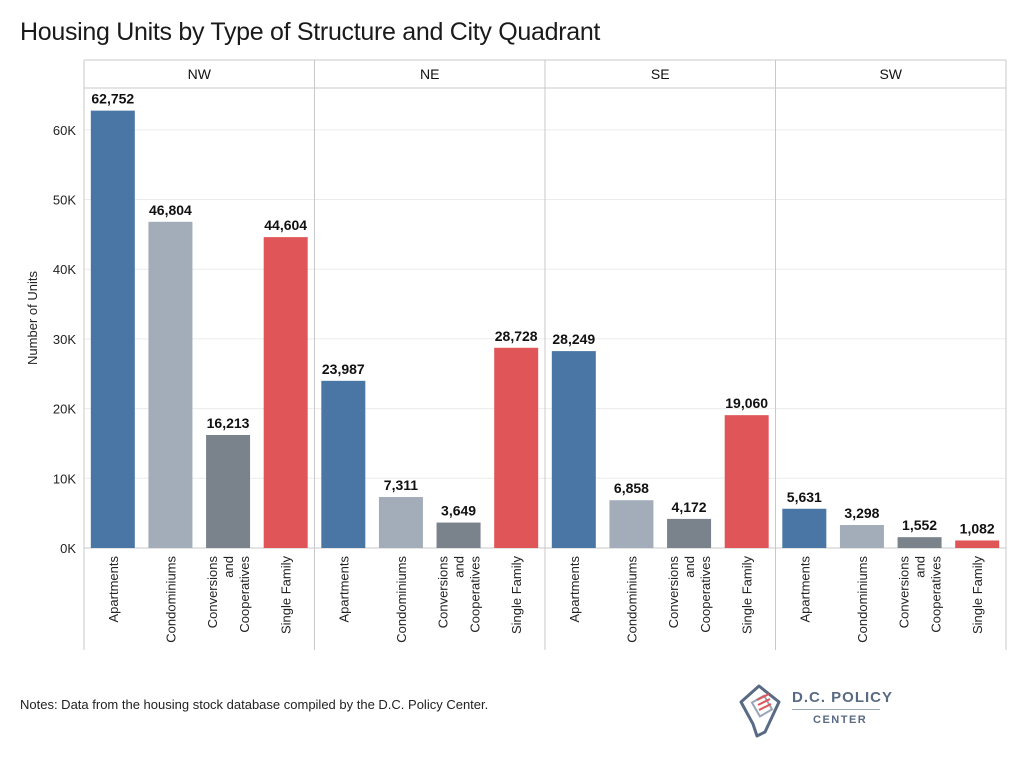 This screenshot has height=768, width=1024. Describe the element at coordinates (804, 497) in the screenshot. I see `data-label: 5,631` at that location.